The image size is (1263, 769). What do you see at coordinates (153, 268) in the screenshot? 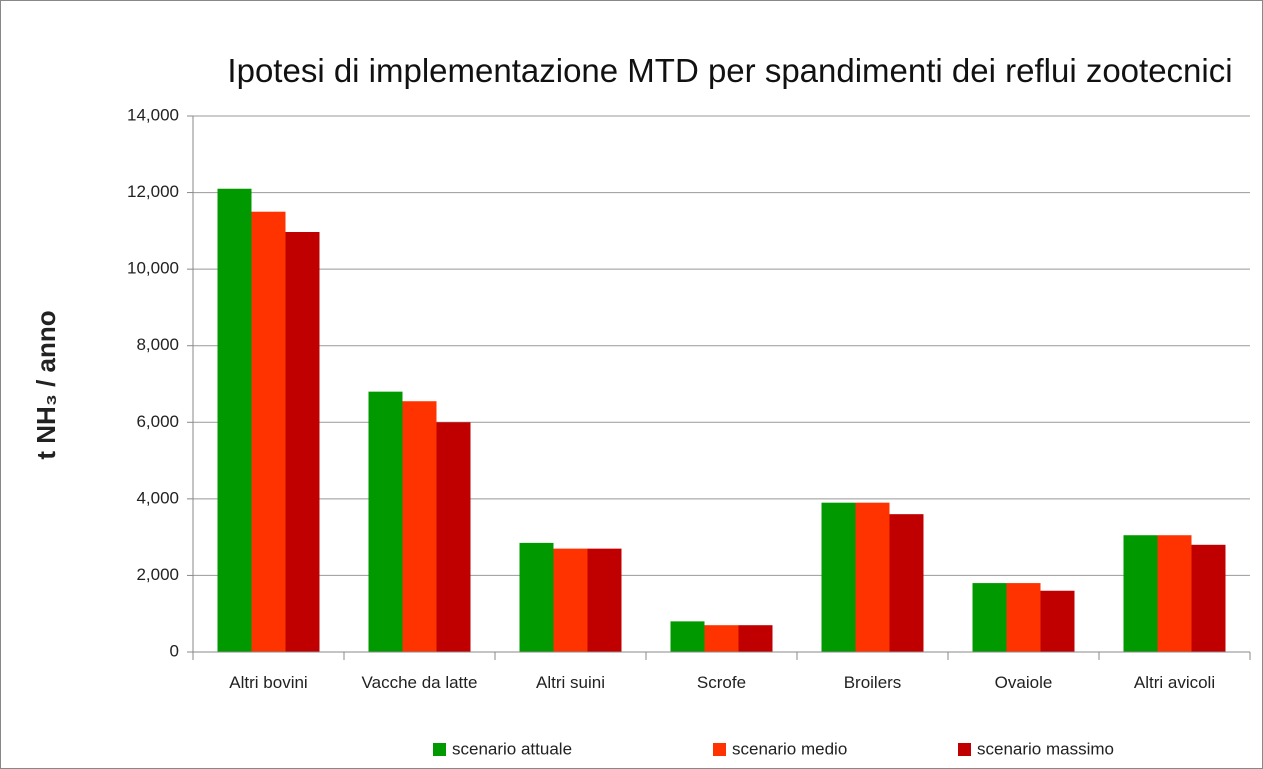
I see `y-tick-label: 10,000` at bounding box center [153, 268].